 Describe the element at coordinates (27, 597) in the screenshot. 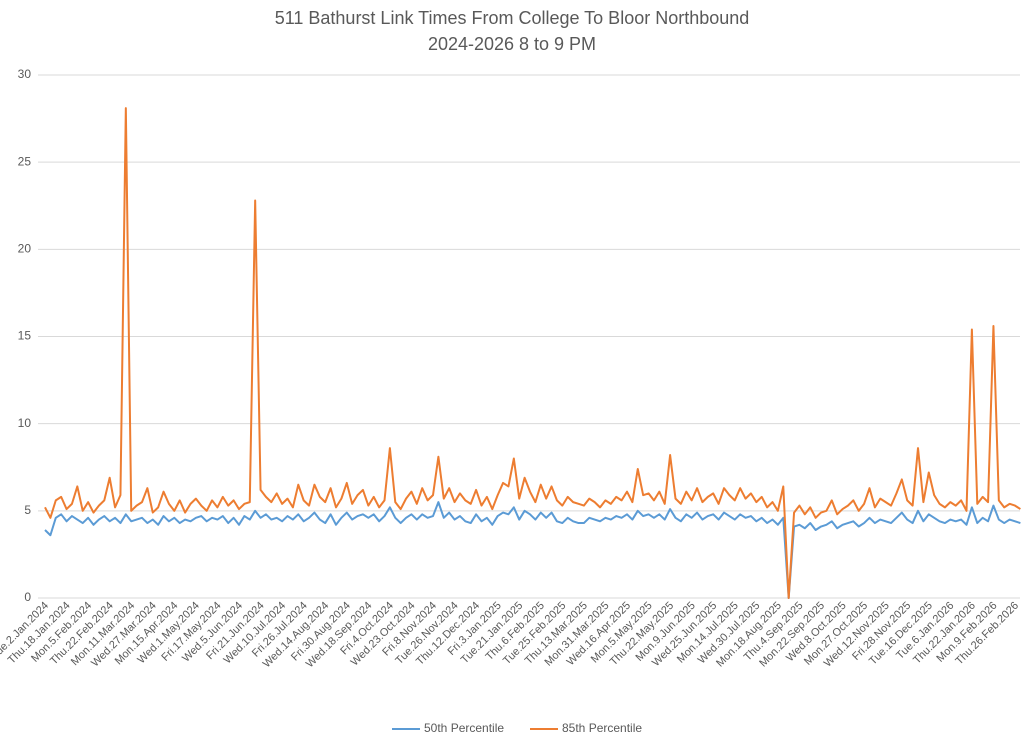

I see `y-tick-label: 0` at that location.